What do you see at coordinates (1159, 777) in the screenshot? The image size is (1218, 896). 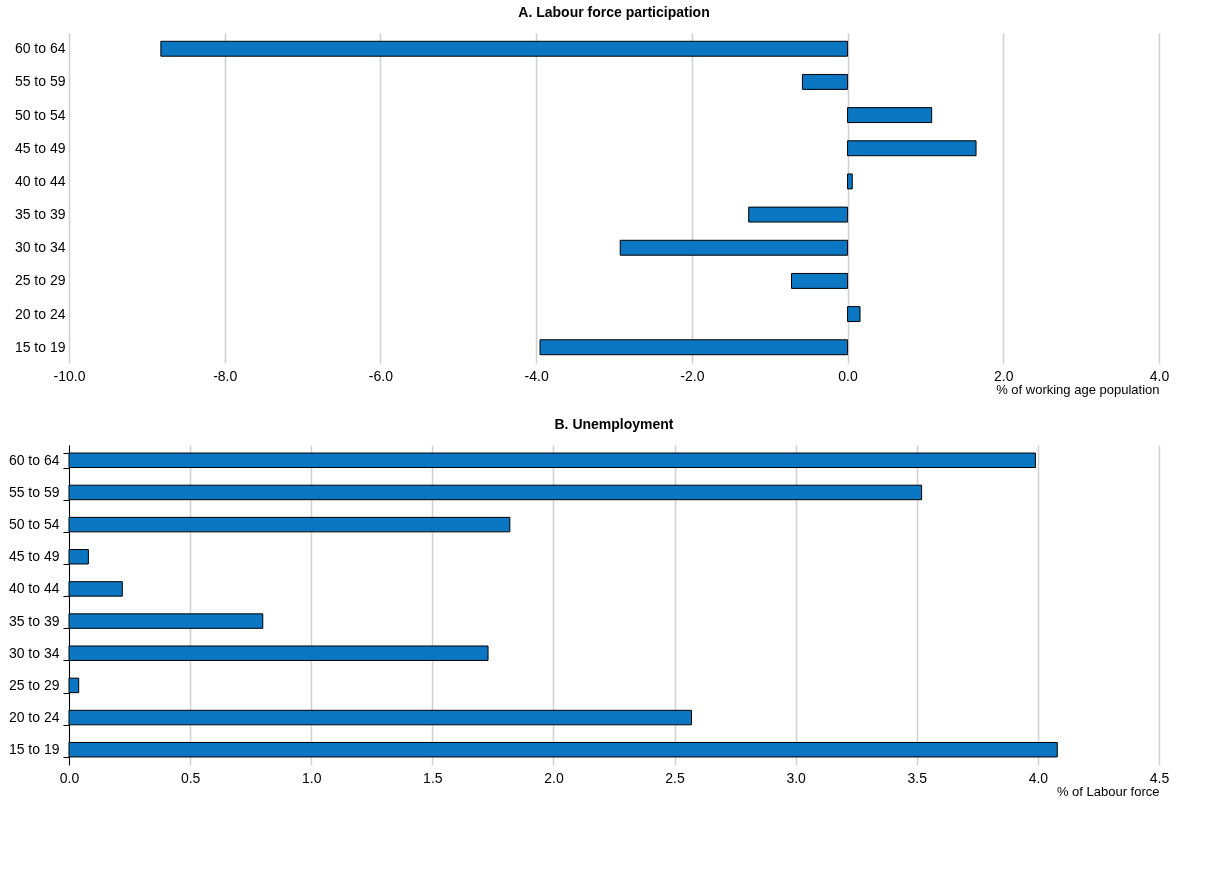 I see `x-tick-label: 4.5` at bounding box center [1159, 777].